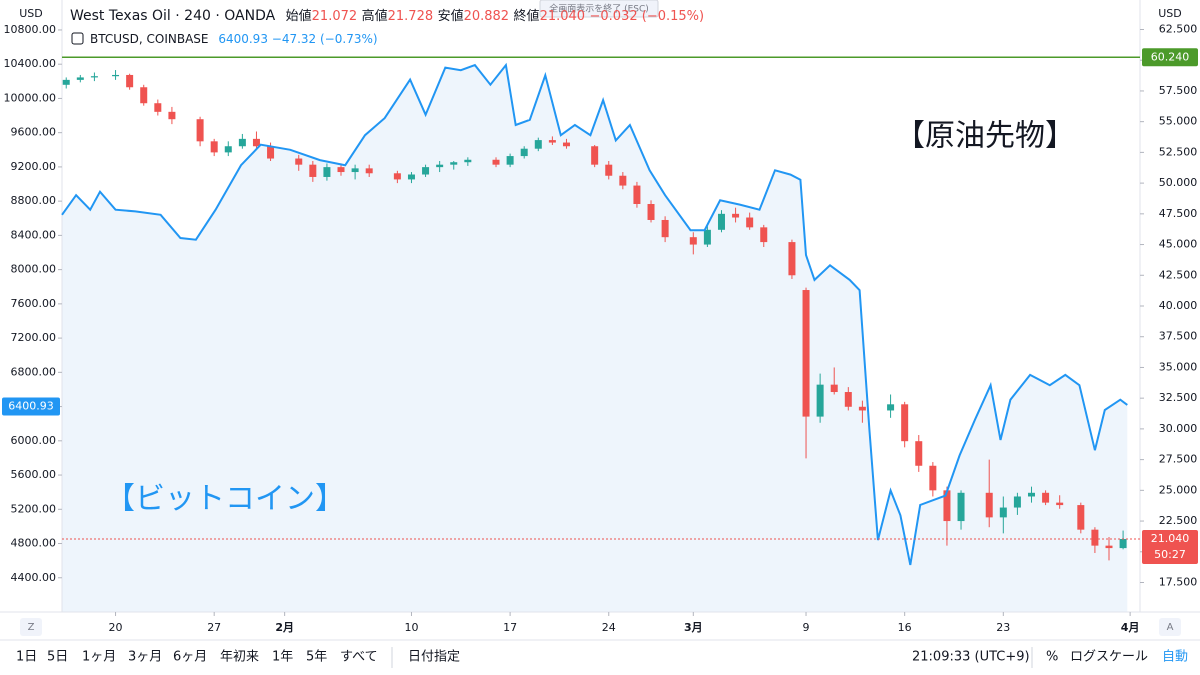  I want to click on percent-button: %, so click(1052, 657).